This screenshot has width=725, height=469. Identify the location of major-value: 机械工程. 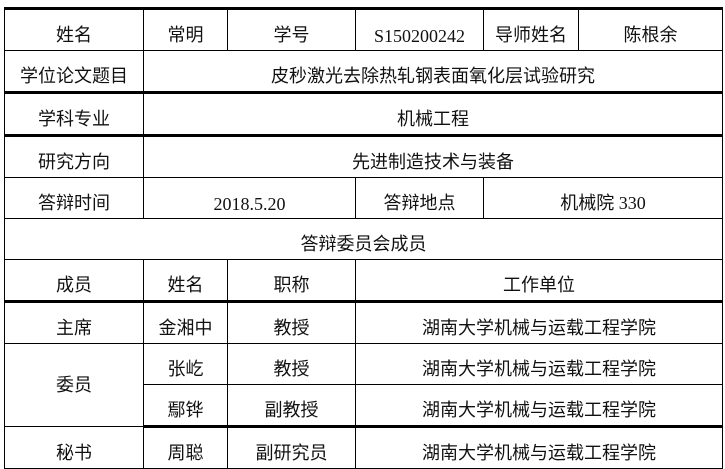
(433, 114).